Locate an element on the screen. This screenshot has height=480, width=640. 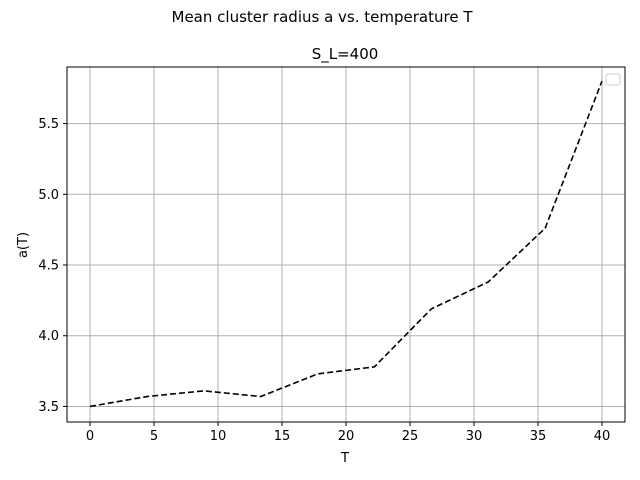
x-tick-label: 15 is located at coordinates (282, 436).